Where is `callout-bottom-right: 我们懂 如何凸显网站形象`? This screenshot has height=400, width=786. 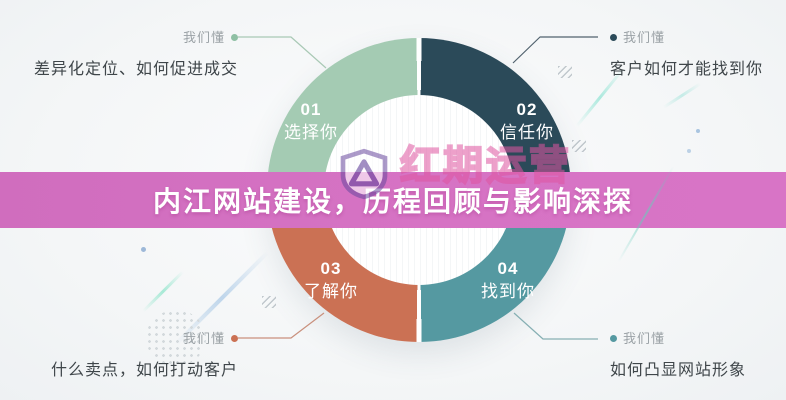
callout-bottom-right: 我们懂 如何凸显网站形象 is located at coordinates (698, 354).